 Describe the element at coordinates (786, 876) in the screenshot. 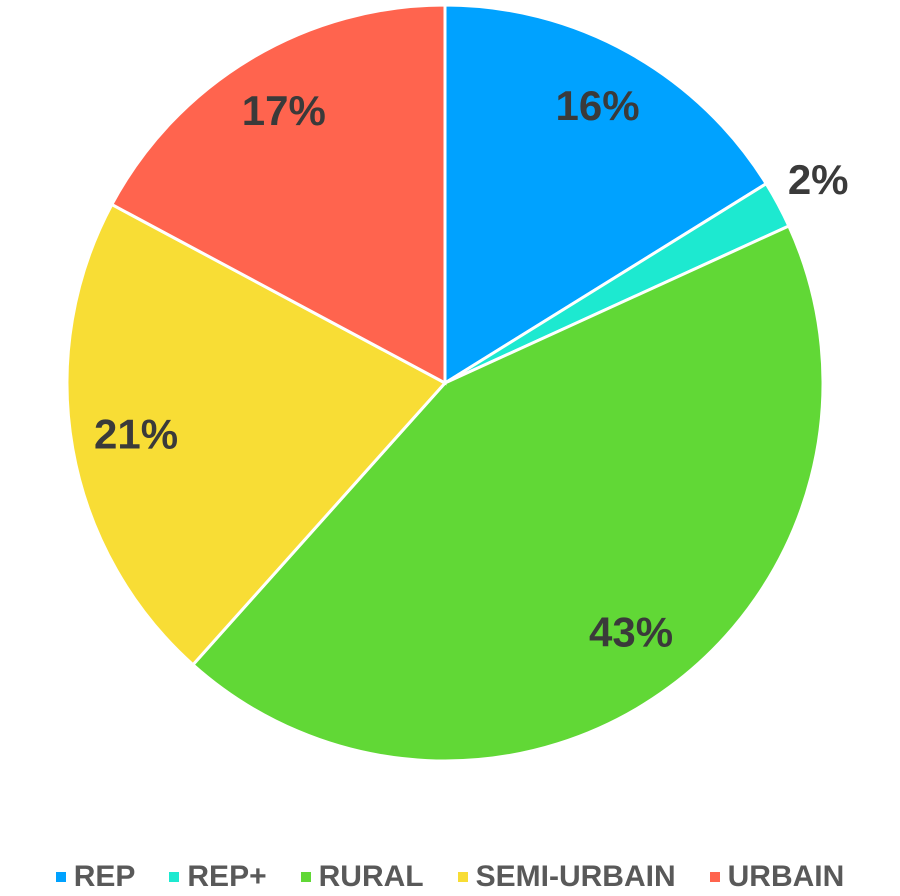

I see `legend-label: URBAIN` at that location.